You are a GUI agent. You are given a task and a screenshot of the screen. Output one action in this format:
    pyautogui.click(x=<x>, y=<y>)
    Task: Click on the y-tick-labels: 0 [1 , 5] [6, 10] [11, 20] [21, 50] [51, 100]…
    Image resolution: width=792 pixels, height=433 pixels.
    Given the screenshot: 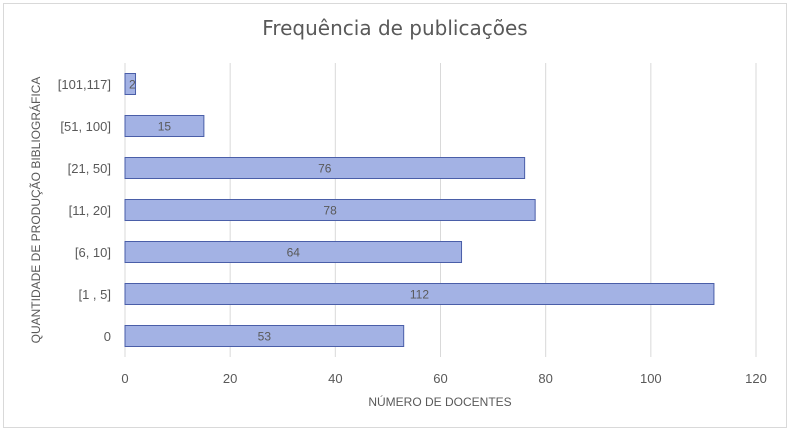 What is the action you would take?
    pyautogui.click(x=84, y=210)
    